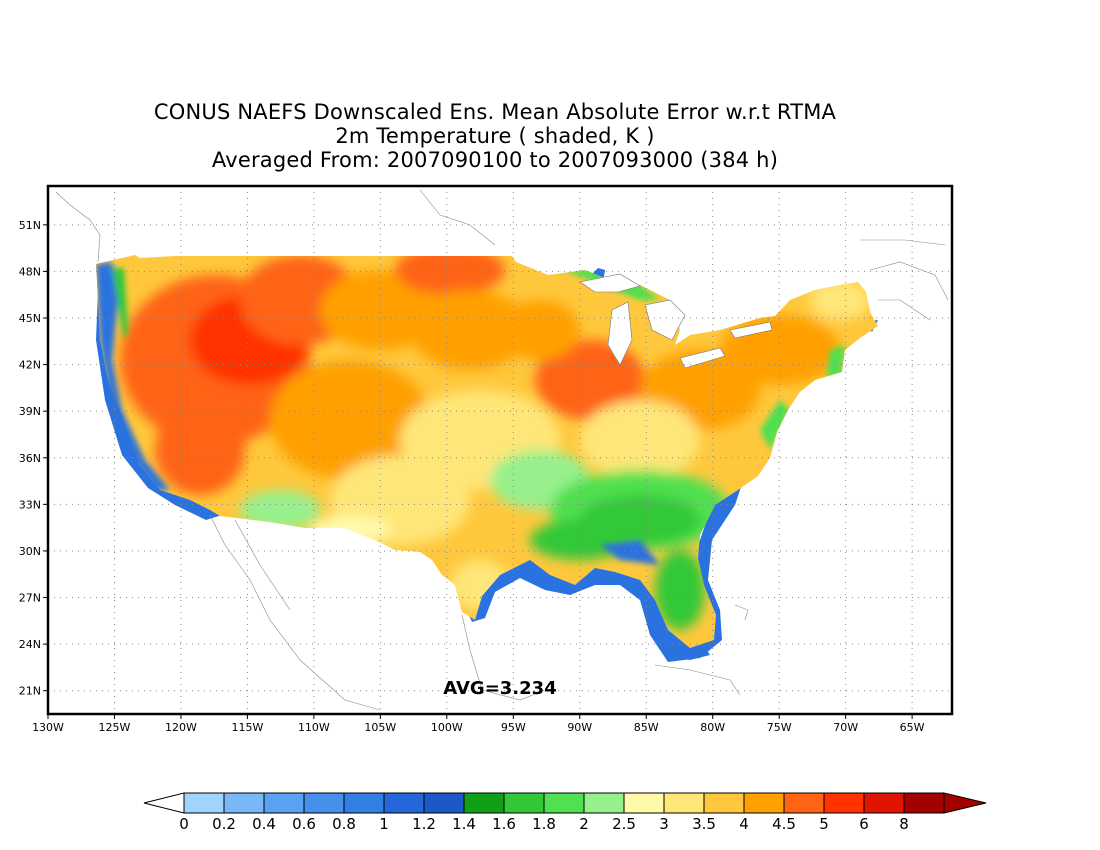 Image resolution: width=1100 pixels, height=850 pixels. Describe the element at coordinates (965, 803) in the screenshot. I see `colorbar-high-arrow` at that location.